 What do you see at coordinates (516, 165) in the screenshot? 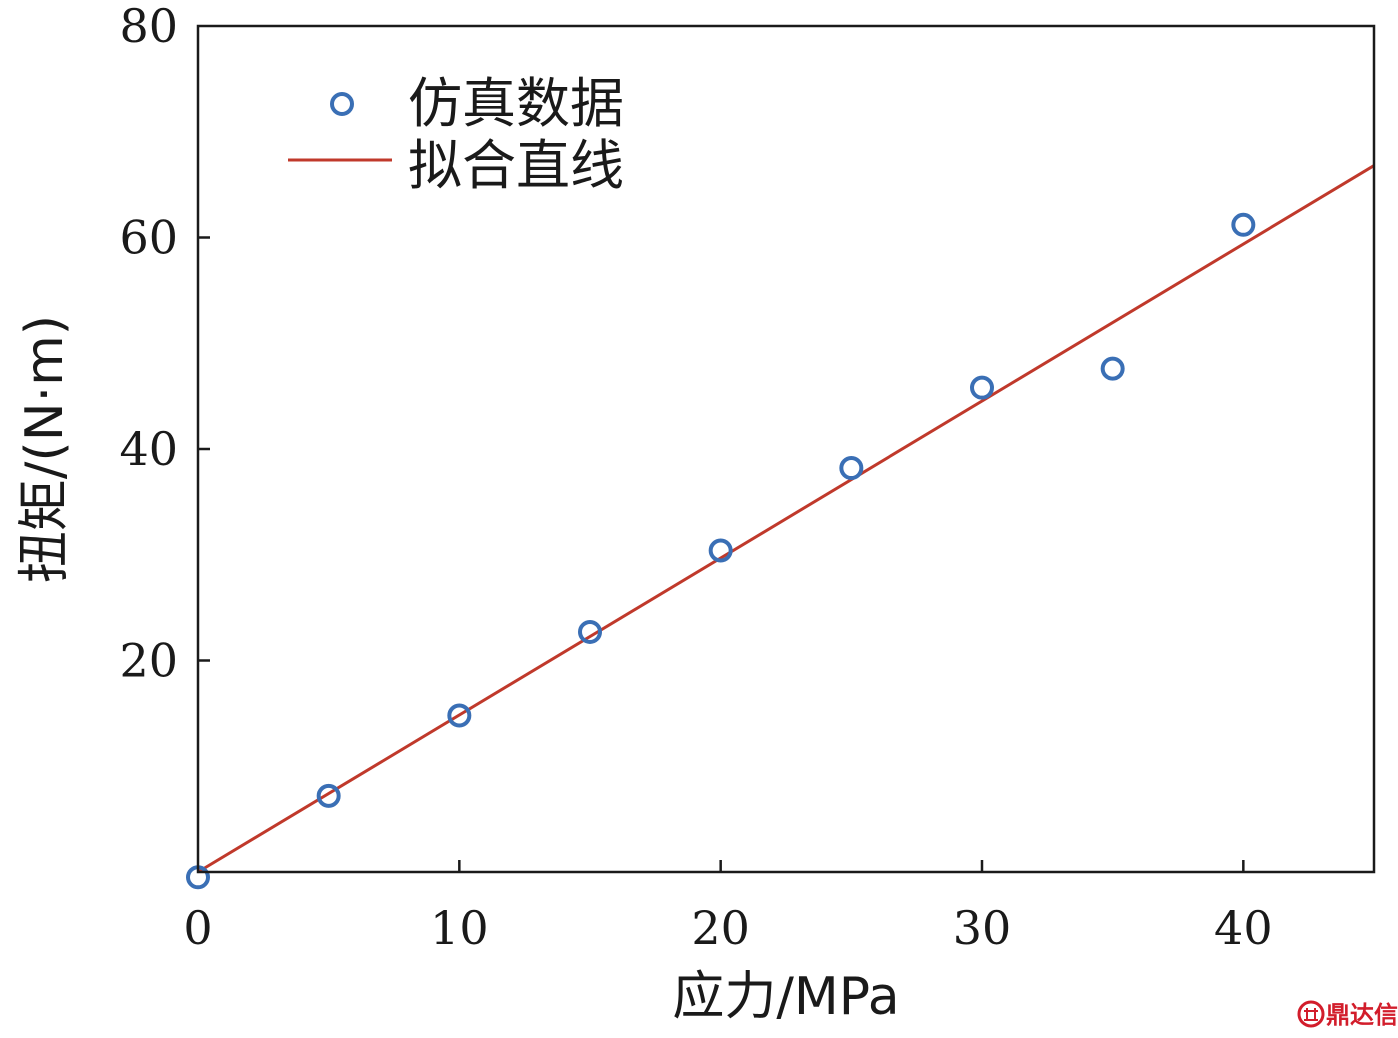
I see `legend-label-fit: 拟合直线` at bounding box center [516, 165].